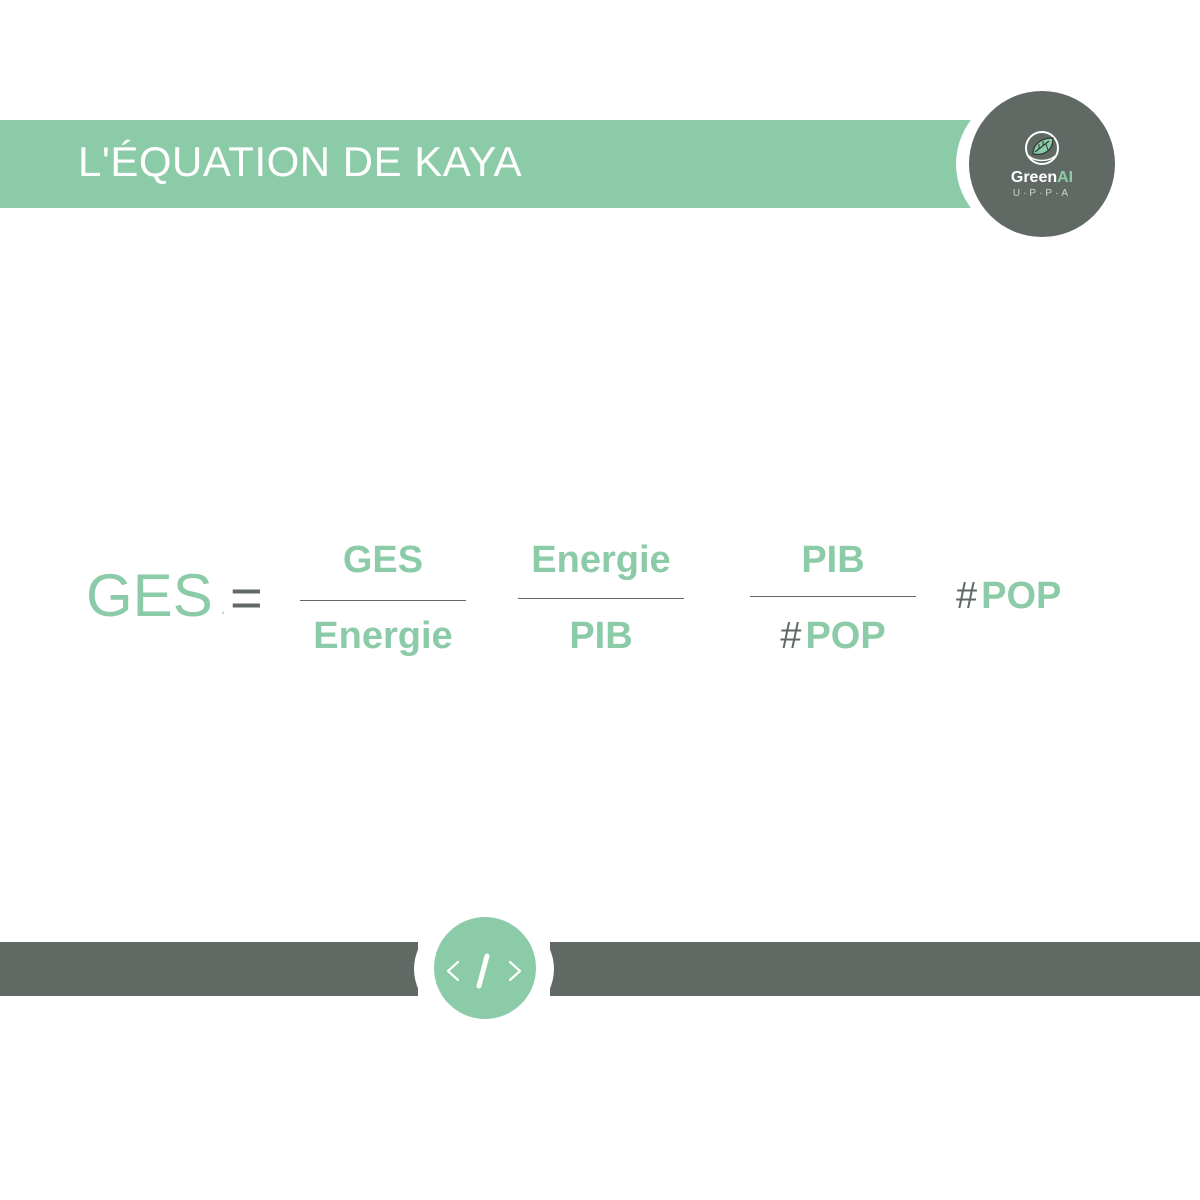 The width and height of the screenshot is (1200, 1200). Describe the element at coordinates (209, 969) in the screenshot. I see `footer-band-left` at that location.